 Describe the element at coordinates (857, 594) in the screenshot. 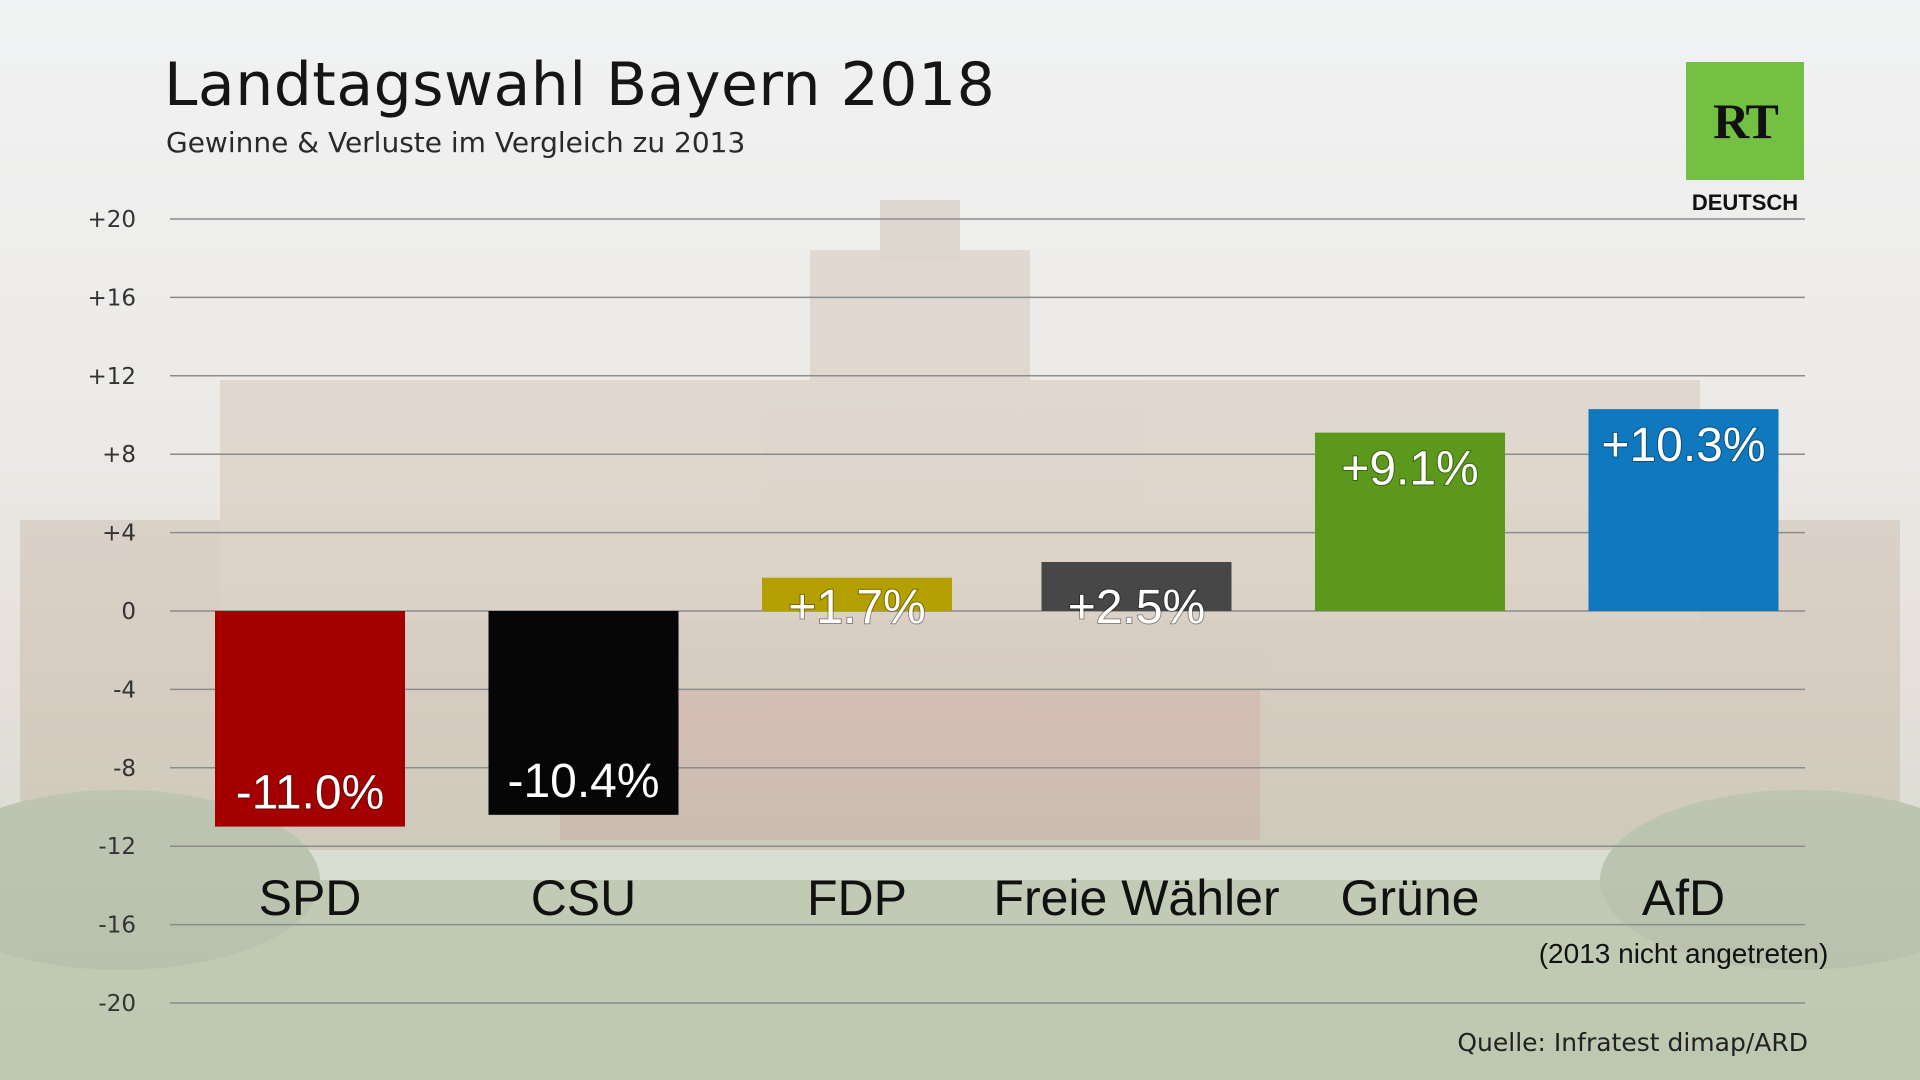

I see `bar-fdp` at that location.